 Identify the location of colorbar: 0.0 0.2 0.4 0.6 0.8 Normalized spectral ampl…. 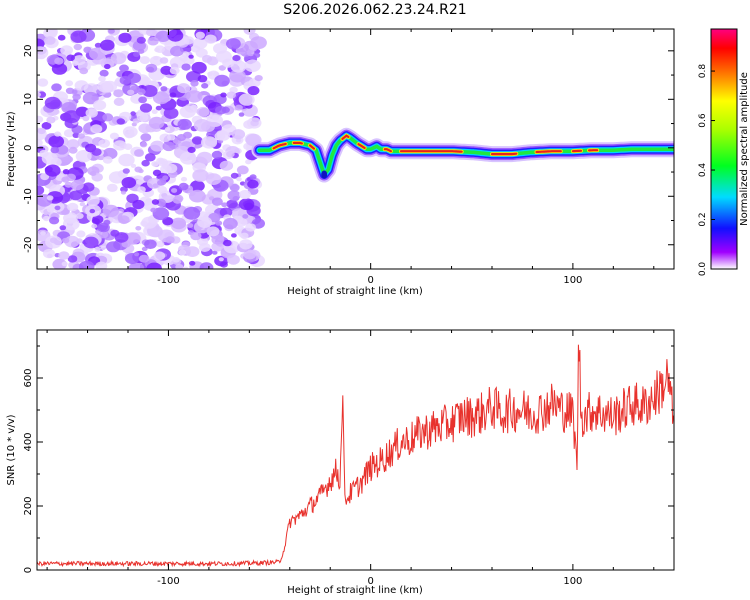
(724, 152).